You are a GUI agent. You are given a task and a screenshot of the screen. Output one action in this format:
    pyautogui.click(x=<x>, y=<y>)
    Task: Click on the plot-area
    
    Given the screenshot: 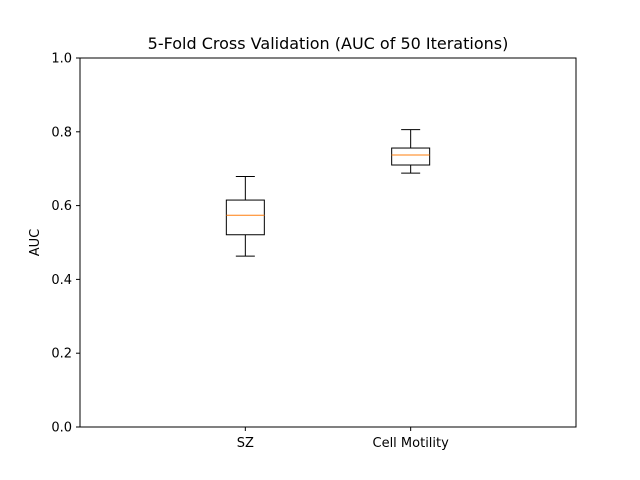 What is the action you would take?
    pyautogui.click(x=328, y=193)
    